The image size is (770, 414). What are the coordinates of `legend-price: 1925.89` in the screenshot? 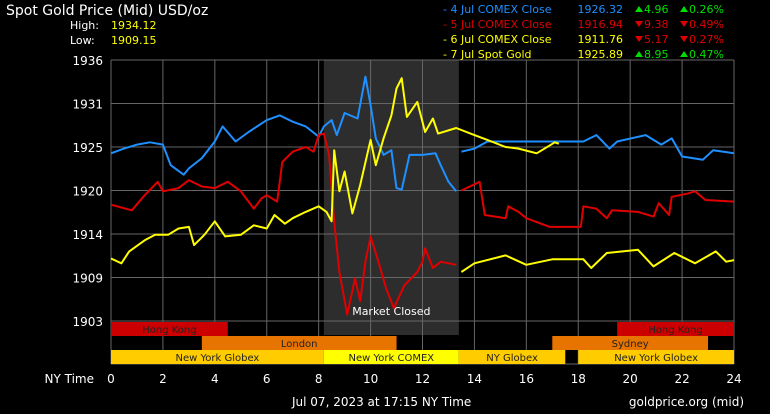 It's located at (601, 54).